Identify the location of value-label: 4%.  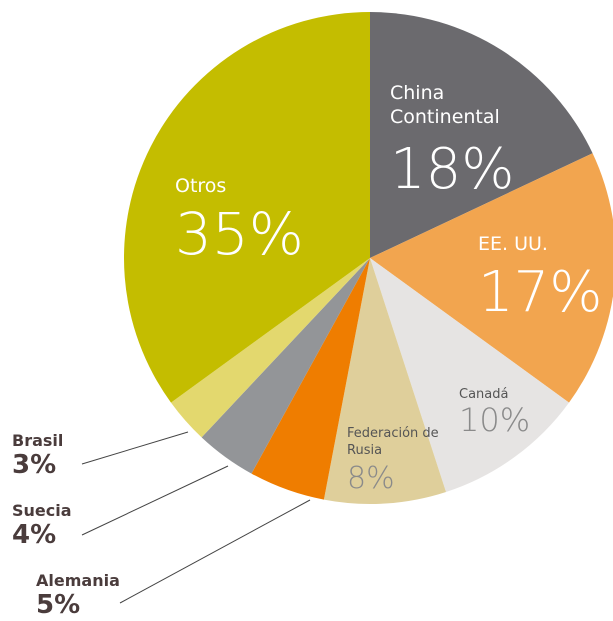
(34, 535).